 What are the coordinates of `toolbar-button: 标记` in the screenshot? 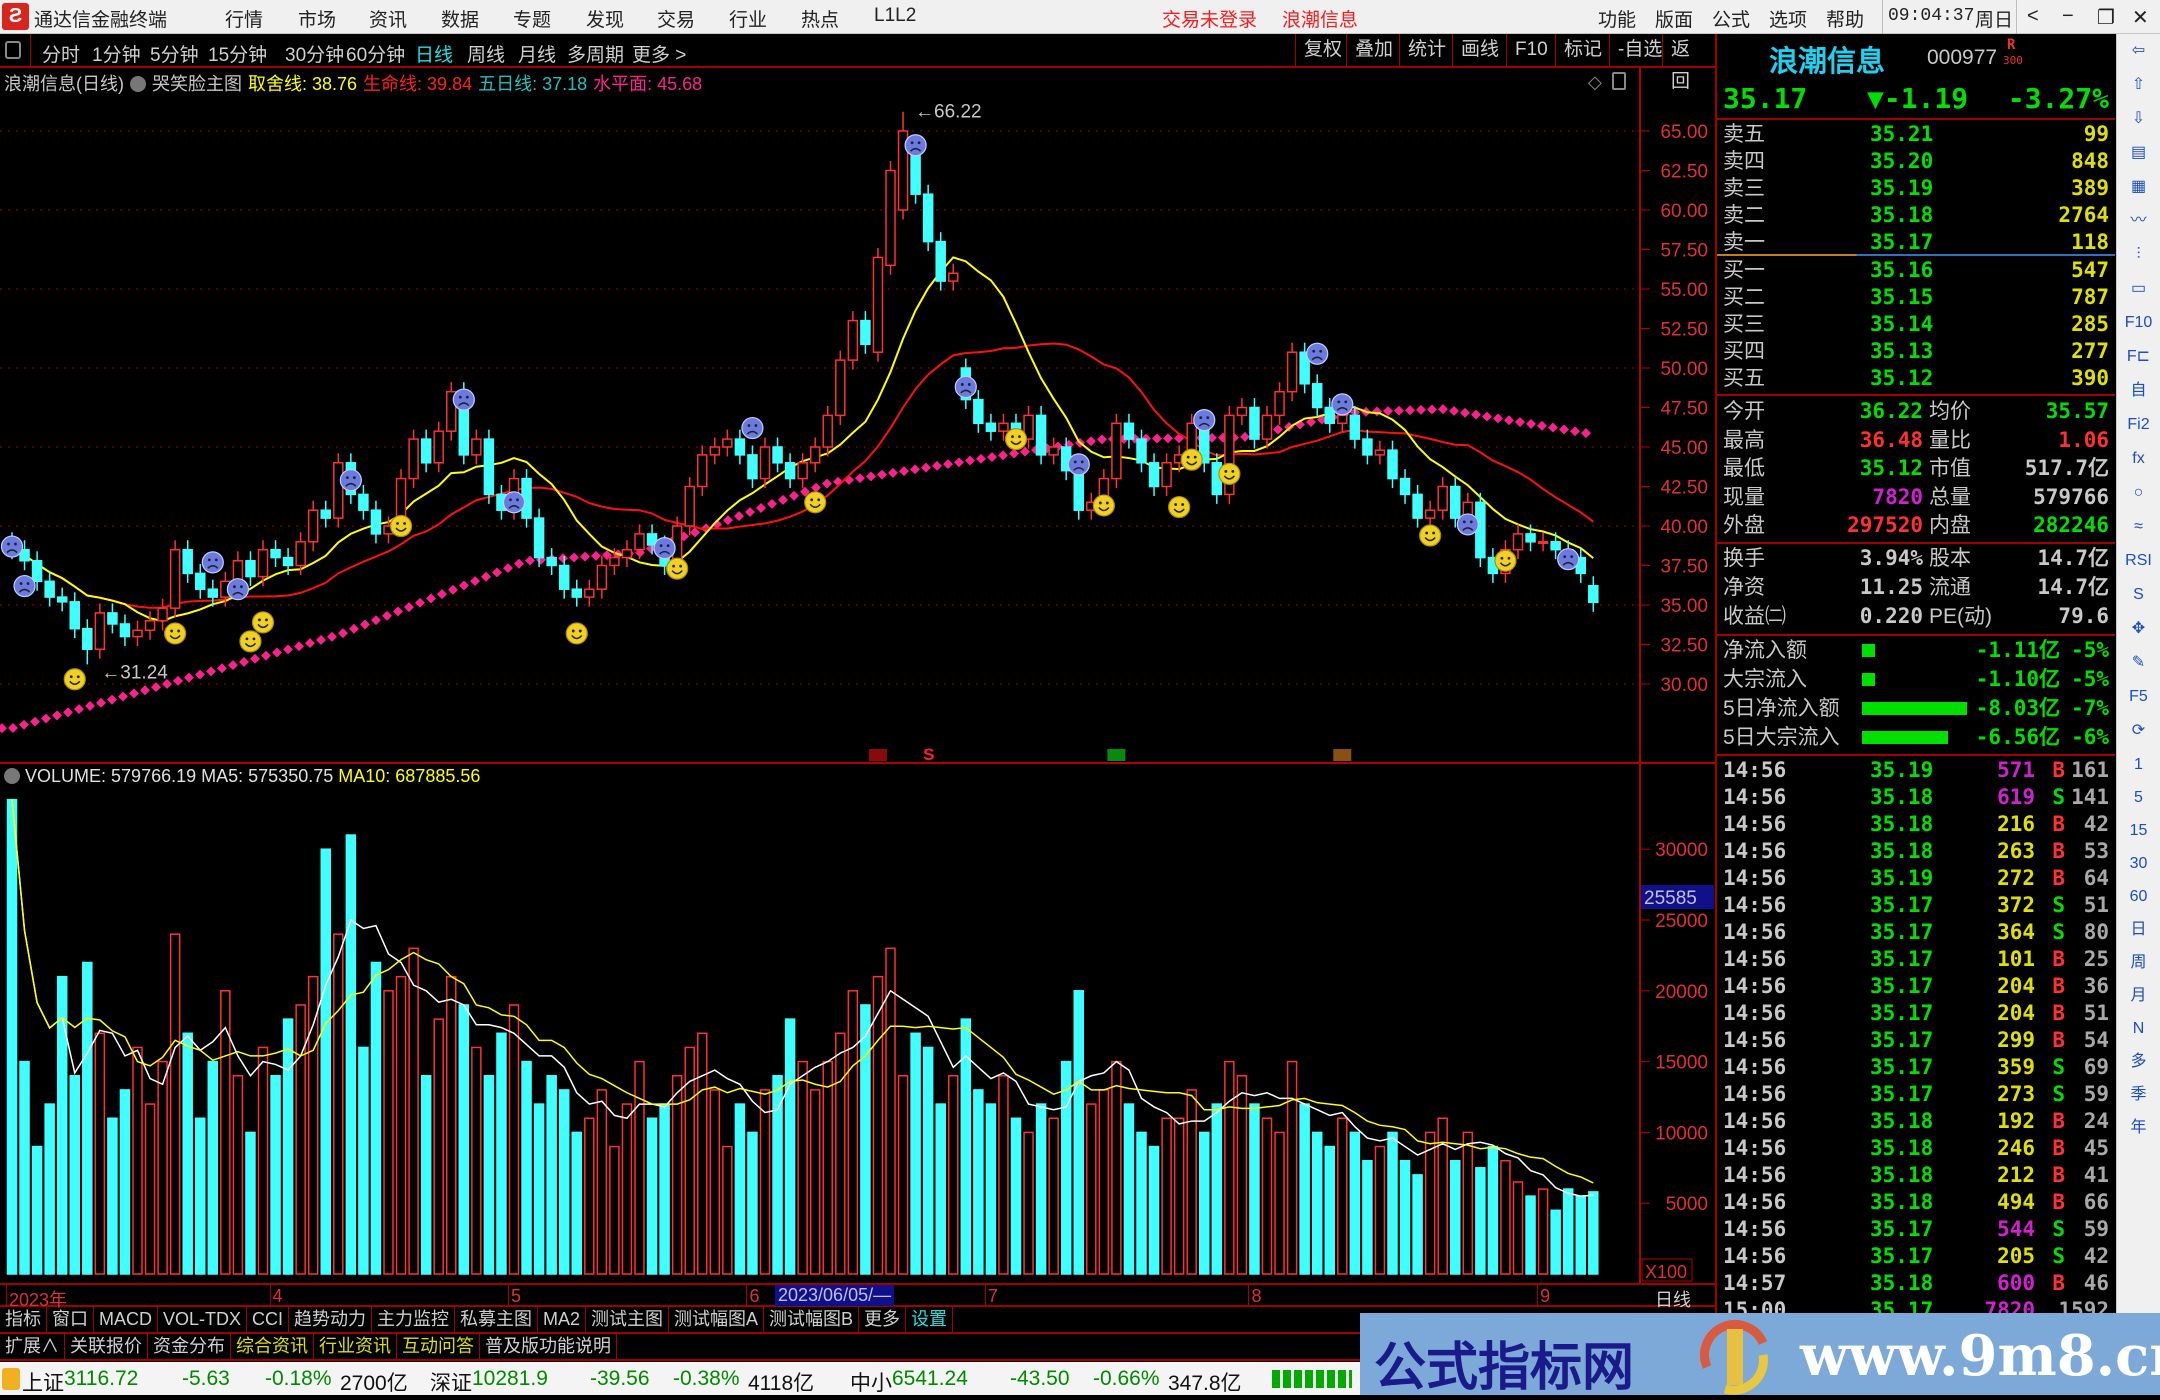 It's located at (1582, 50).